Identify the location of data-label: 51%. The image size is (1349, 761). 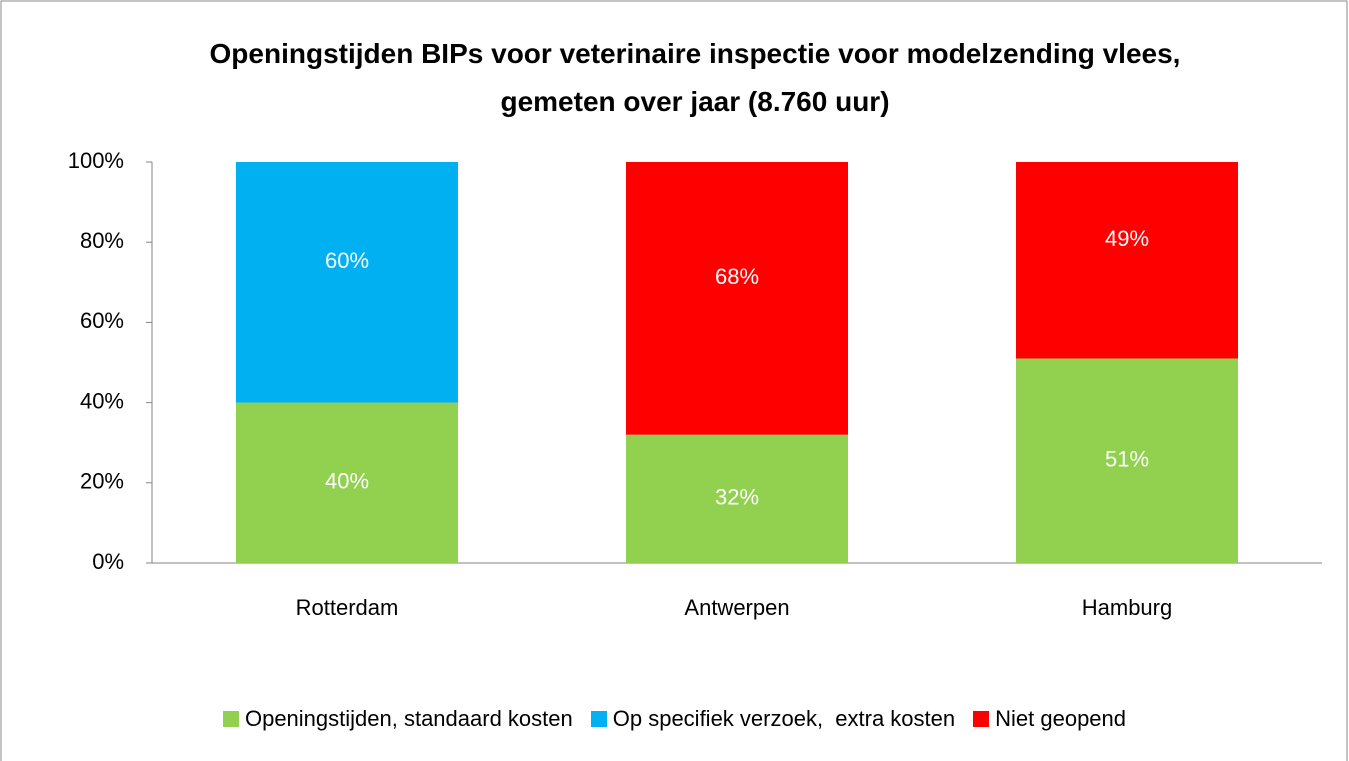
(1127, 459).